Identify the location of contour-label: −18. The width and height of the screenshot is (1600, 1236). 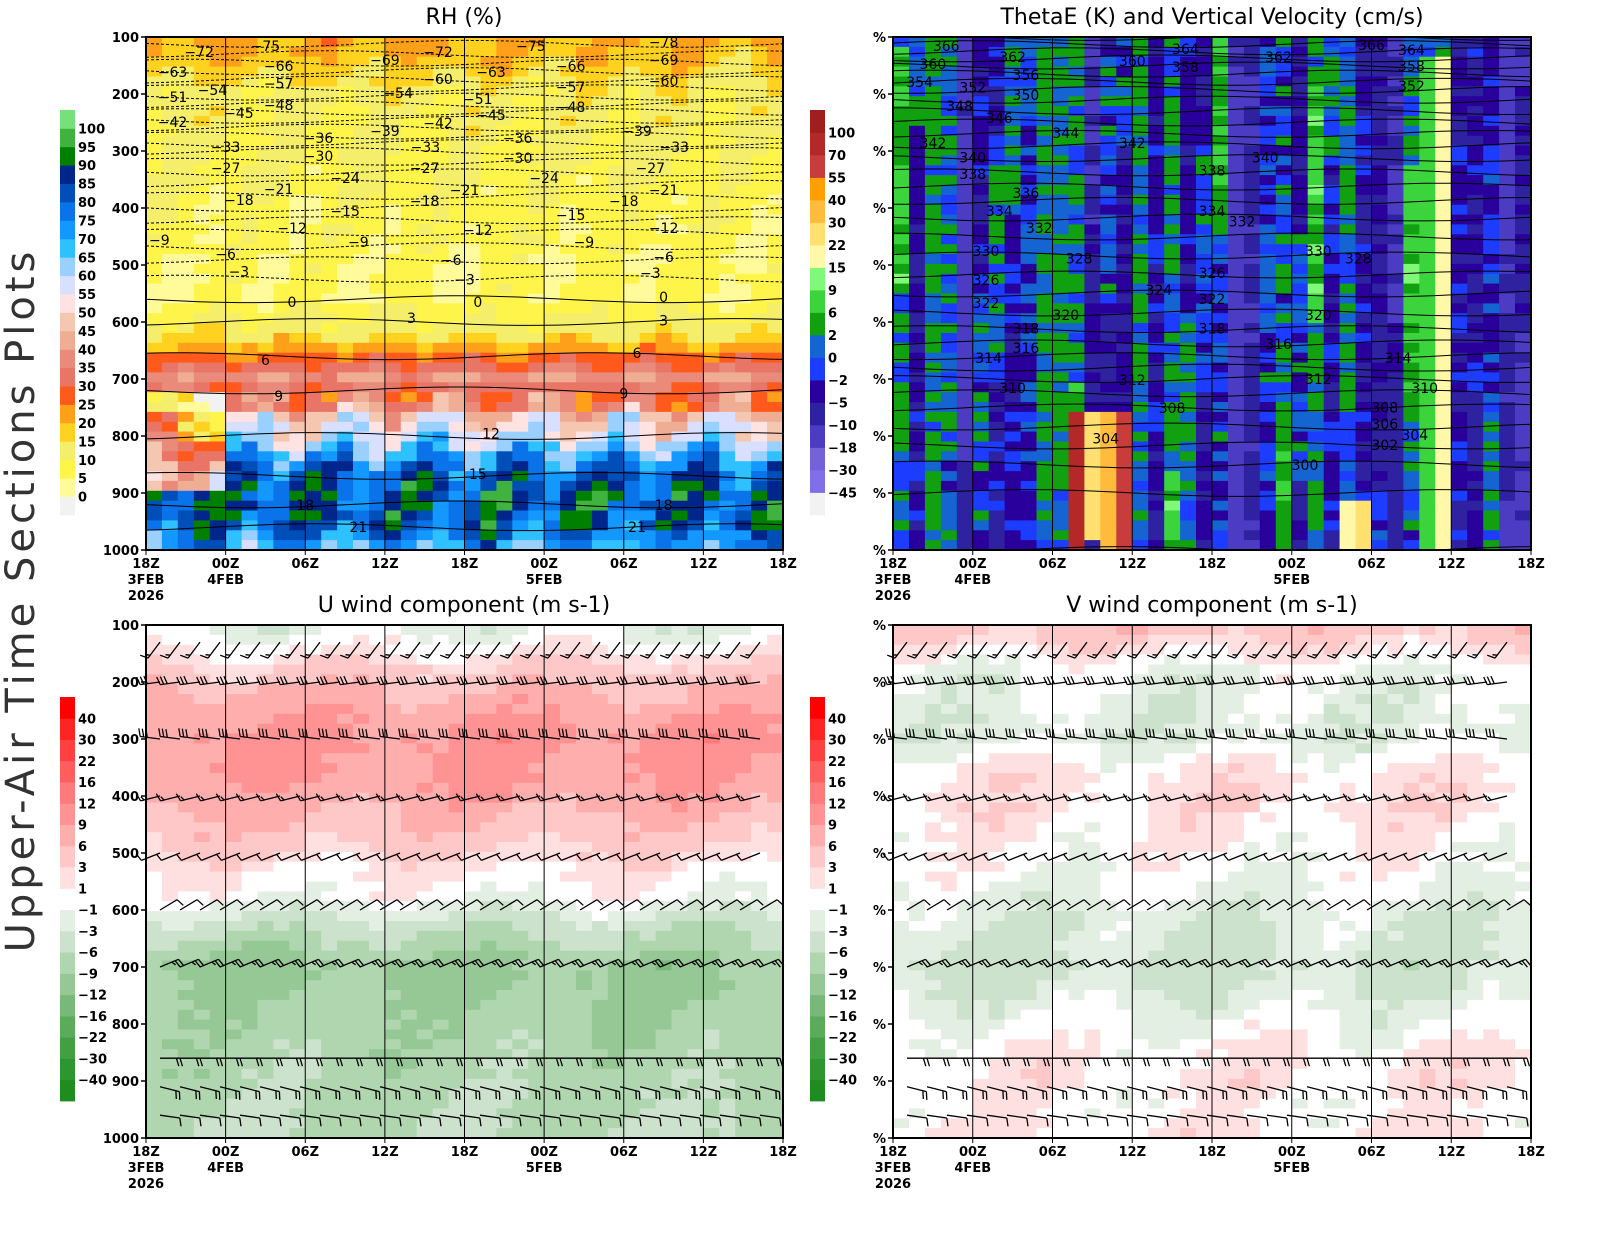
(425, 202).